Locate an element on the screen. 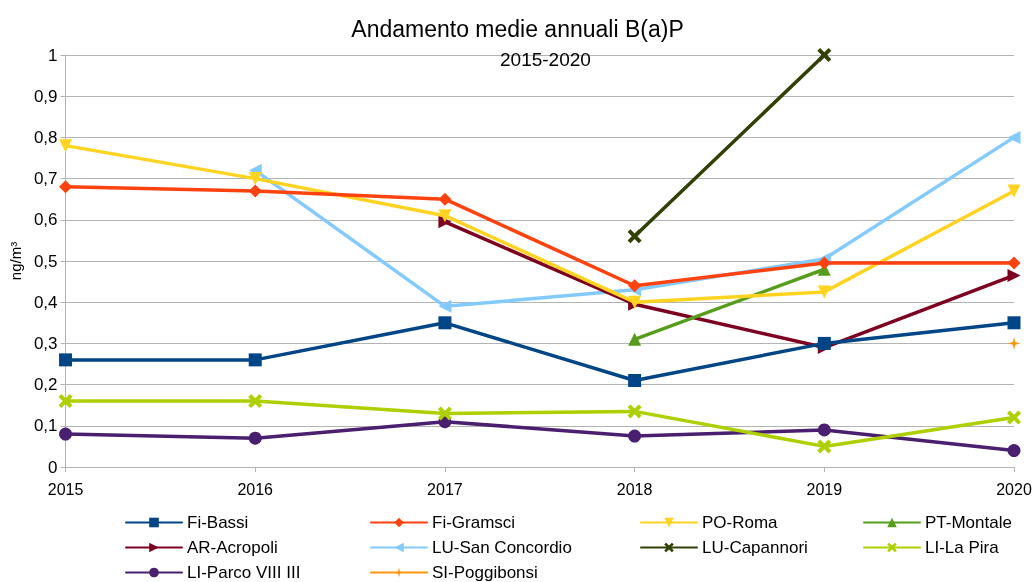 The image size is (1035, 582). y-tick-label: 0,8 is located at coordinates (45, 137).